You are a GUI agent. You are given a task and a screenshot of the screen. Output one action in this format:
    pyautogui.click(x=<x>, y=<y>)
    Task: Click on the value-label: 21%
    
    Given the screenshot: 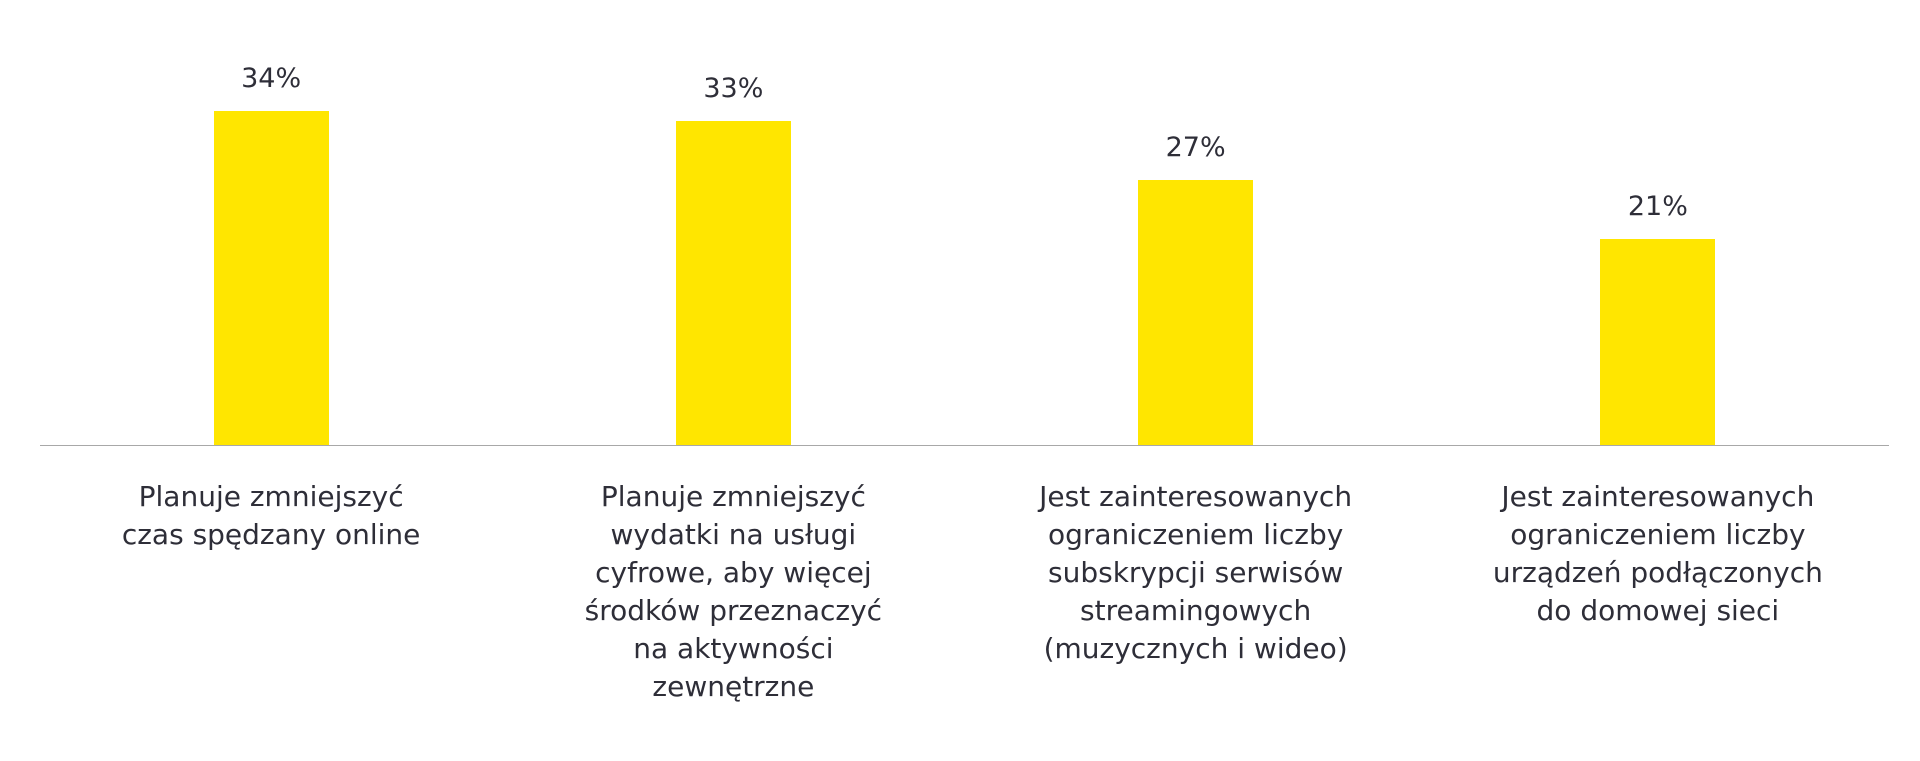 What is the action you would take?
    pyautogui.click(x=1657, y=206)
    